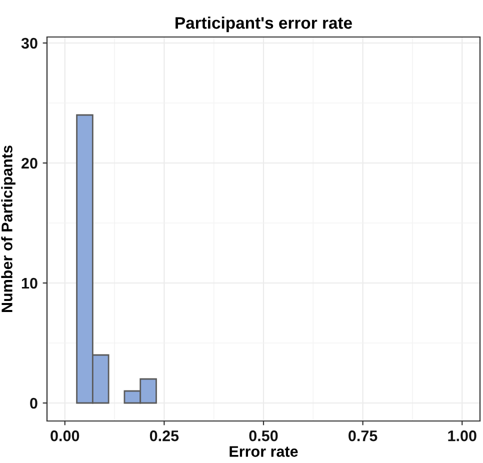 The height and width of the screenshot is (463, 483). What do you see at coordinates (30, 163) in the screenshot?
I see `y-tick-label: 20` at bounding box center [30, 163].